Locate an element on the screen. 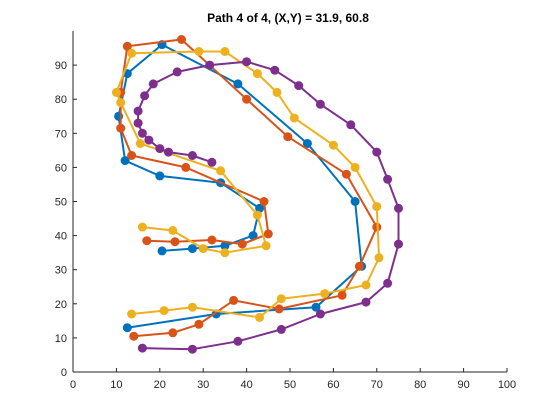 The image size is (560, 420). y-tick-label: 30 is located at coordinates (61, 271).